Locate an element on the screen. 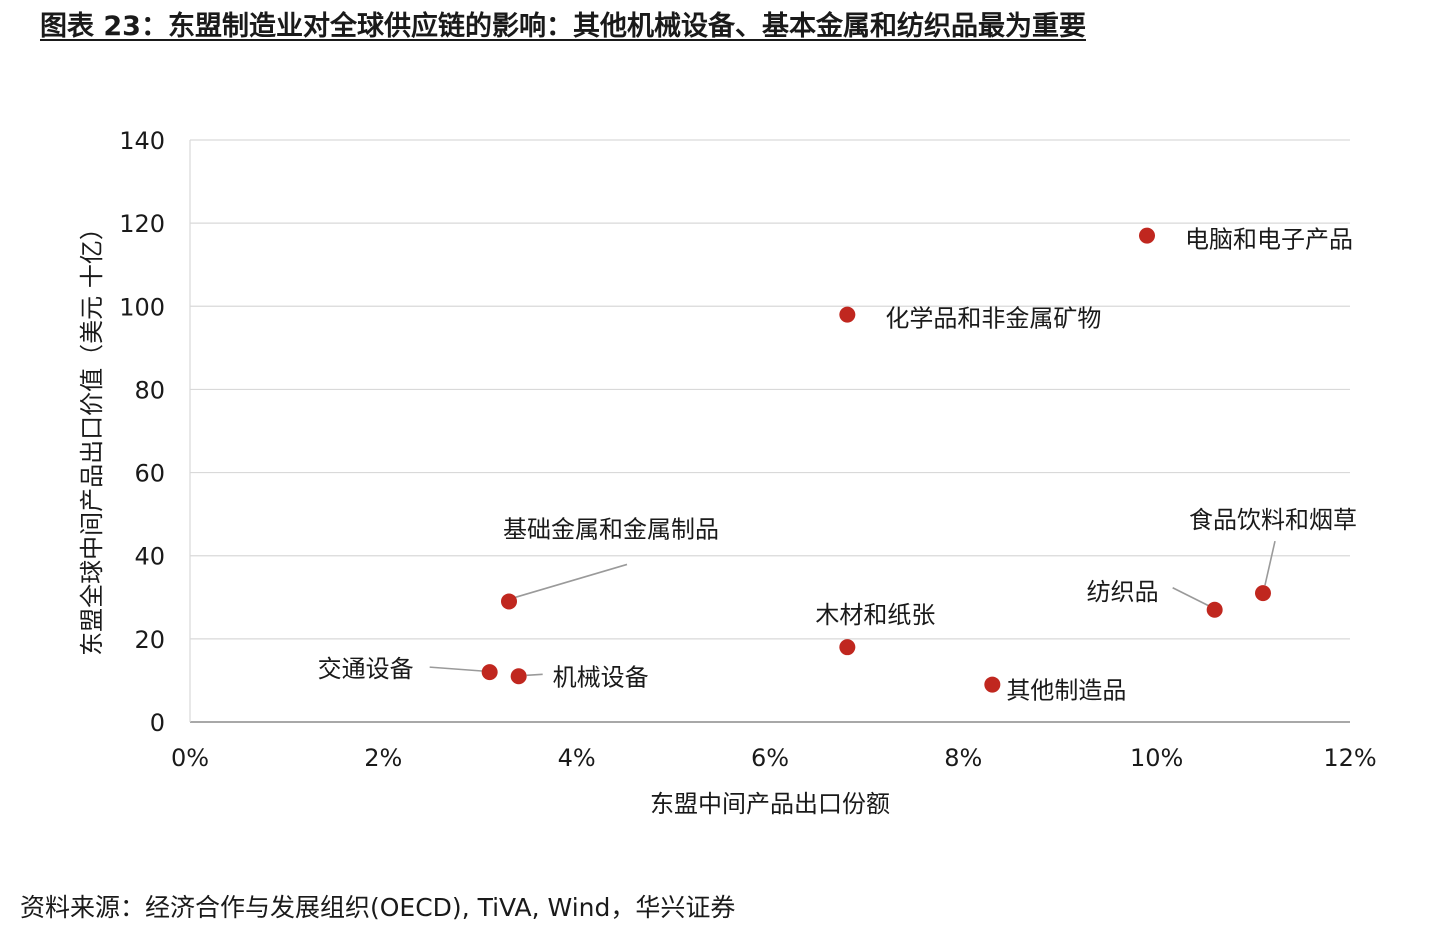 Image resolution: width=1438 pixels, height=932 pixels. x-tick-label: 8% is located at coordinates (963, 758).